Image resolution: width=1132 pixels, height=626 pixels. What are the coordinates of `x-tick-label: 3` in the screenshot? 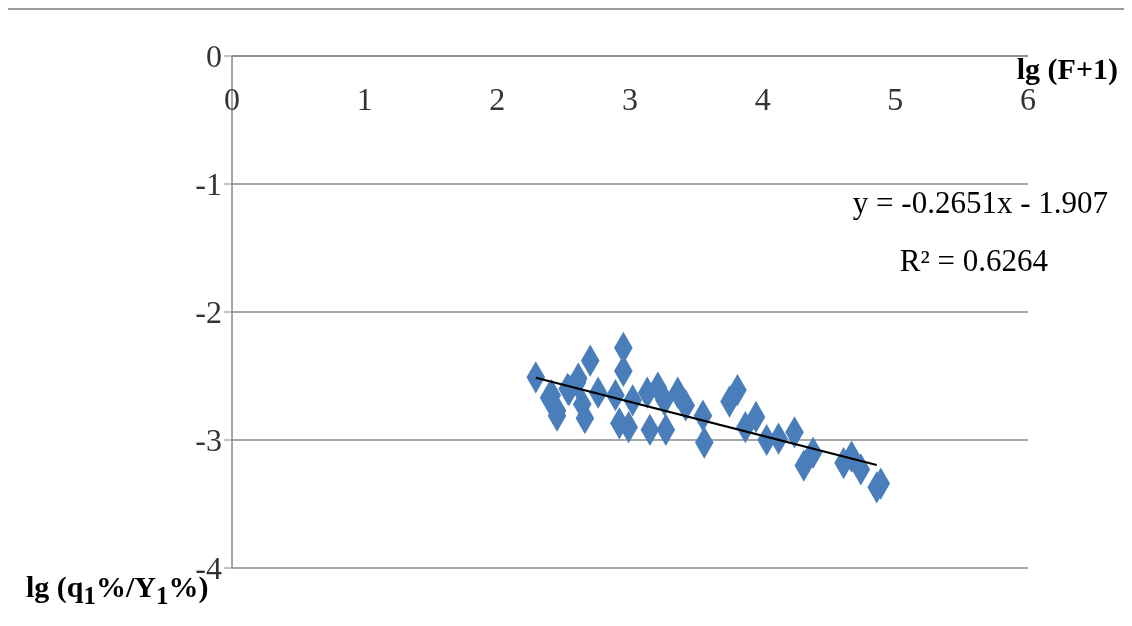 It's located at (630, 99).